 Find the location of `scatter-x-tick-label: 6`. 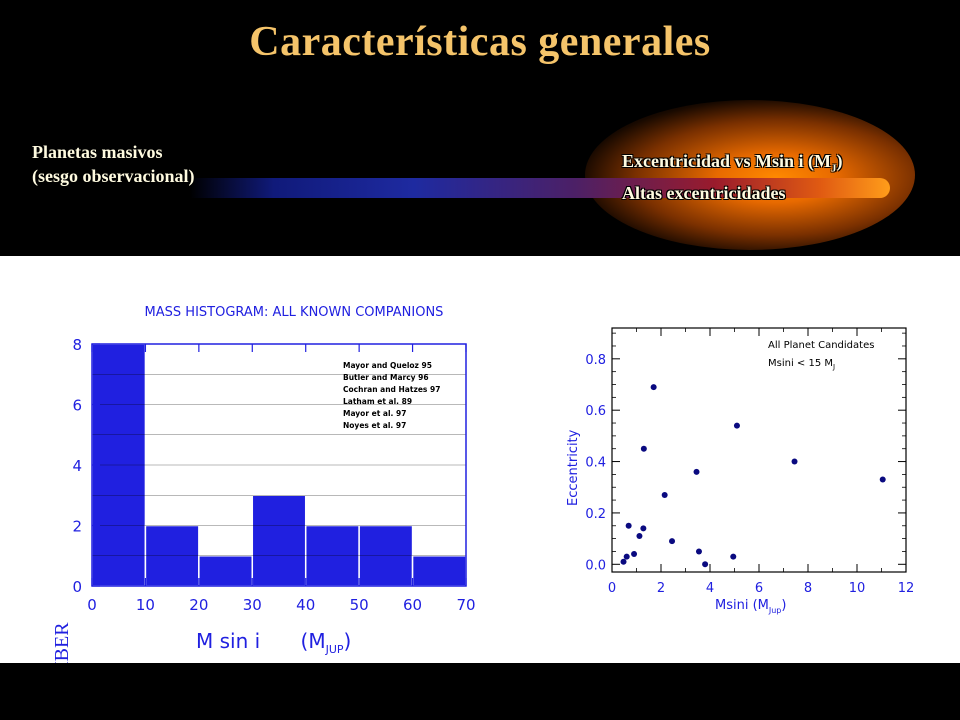

scatter-x-tick-label: 6 is located at coordinates (759, 588).